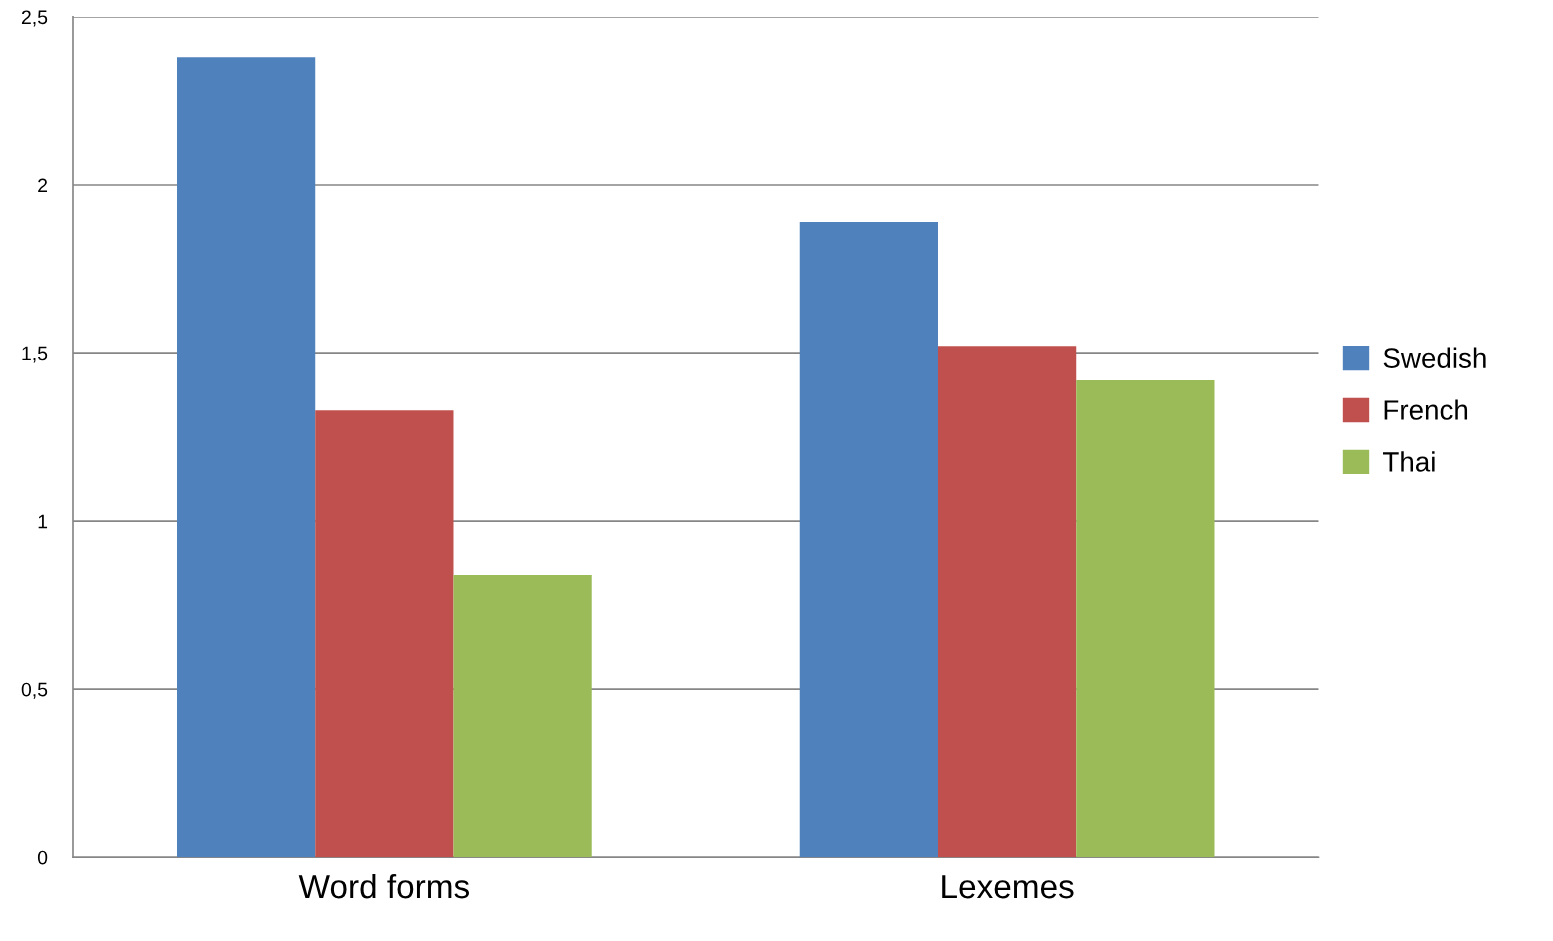 The height and width of the screenshot is (941, 1553). Describe the element at coordinates (43, 185) in the screenshot. I see `y-tick-label: 2` at that location.